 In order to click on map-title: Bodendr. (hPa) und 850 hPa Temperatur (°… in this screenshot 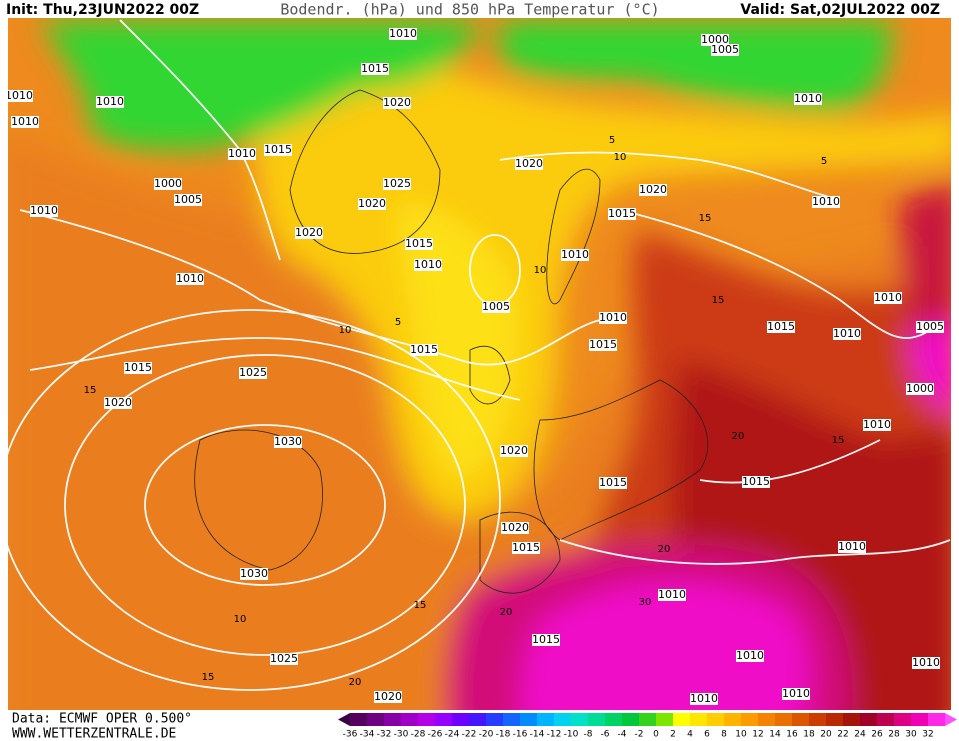, I will do `click(469, 10)`.